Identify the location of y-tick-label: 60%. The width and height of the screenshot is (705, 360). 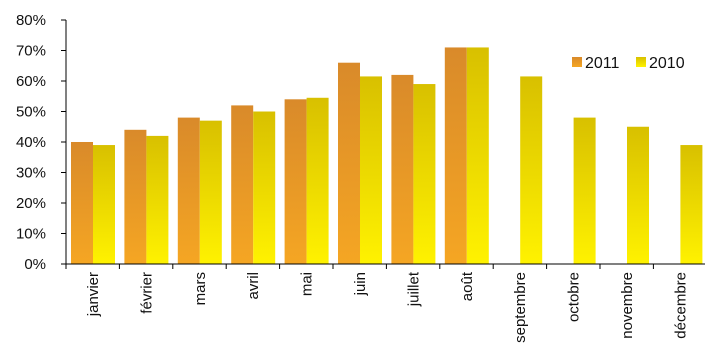
(31, 81).